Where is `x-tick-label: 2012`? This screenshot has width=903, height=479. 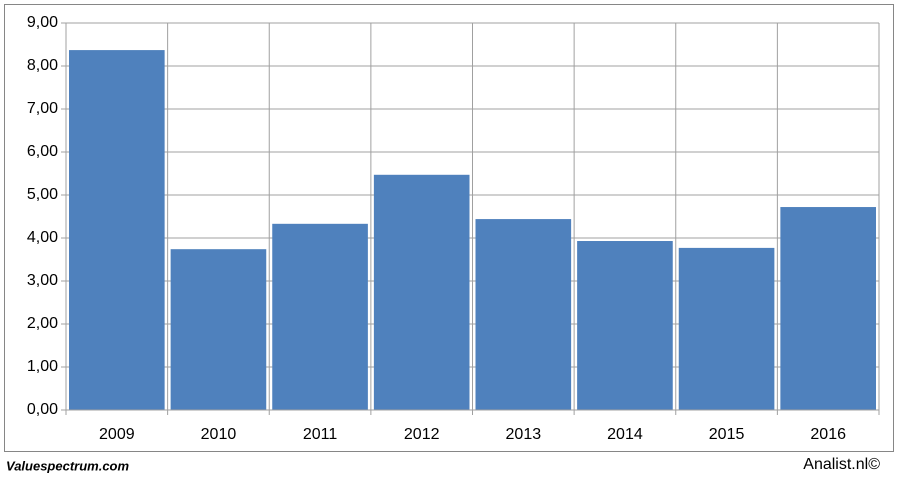
x-tick-label: 2012 is located at coordinates (422, 434).